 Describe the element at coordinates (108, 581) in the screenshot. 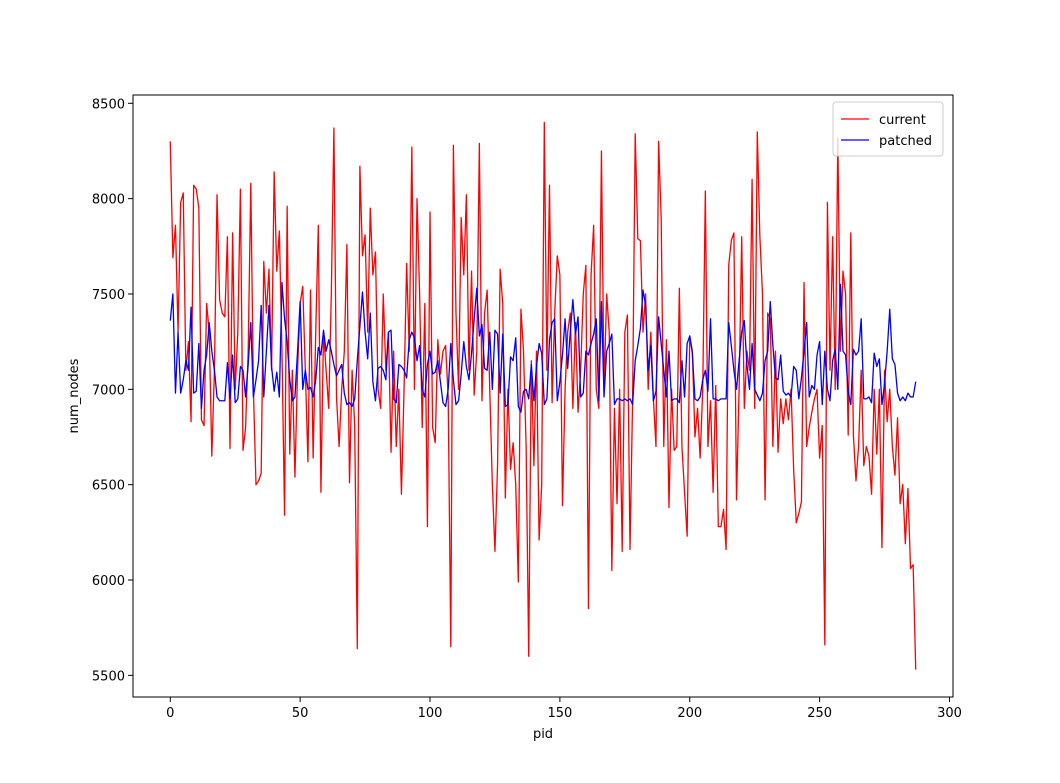

I see `y-tick-label: 6000` at that location.